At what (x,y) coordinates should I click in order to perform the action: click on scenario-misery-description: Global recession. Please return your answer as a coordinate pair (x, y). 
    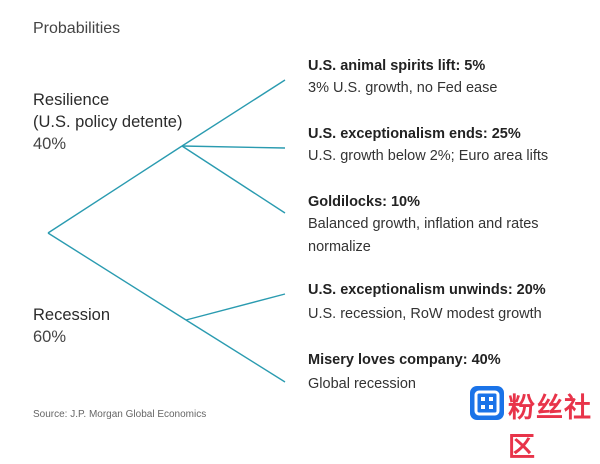
    Looking at the image, I should click on (362, 384).